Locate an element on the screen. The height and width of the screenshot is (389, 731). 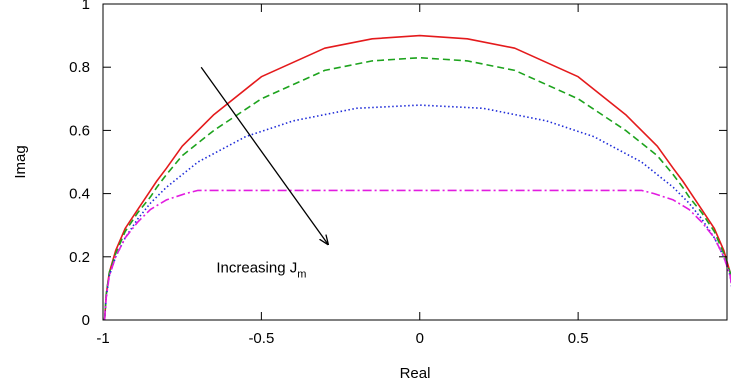
increasing-arrow is located at coordinates (264, 155).